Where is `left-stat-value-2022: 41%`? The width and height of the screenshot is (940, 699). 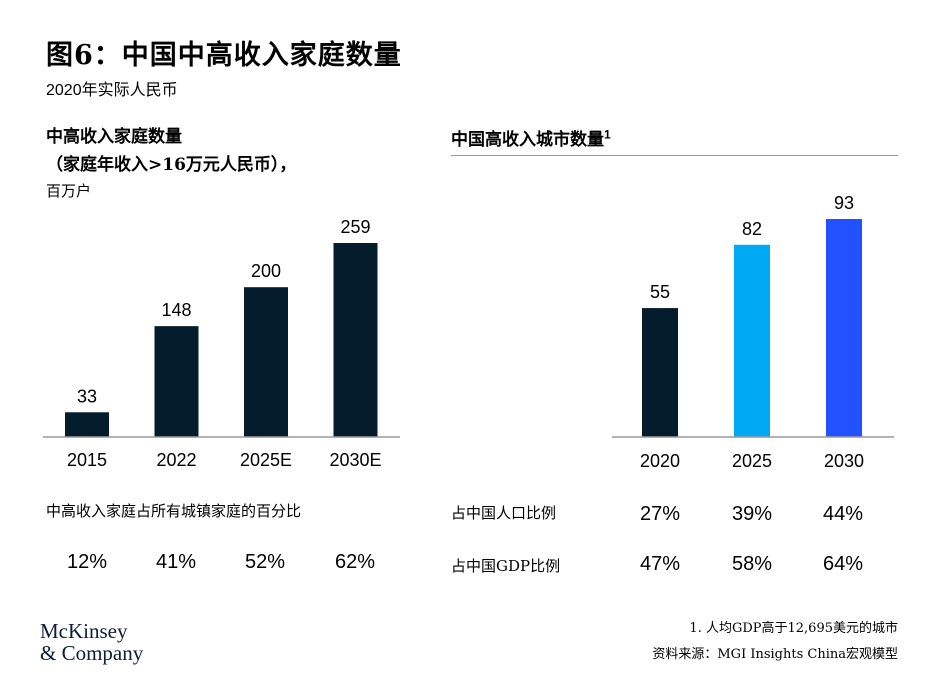
left-stat-value-2022: 41% is located at coordinates (176, 562).